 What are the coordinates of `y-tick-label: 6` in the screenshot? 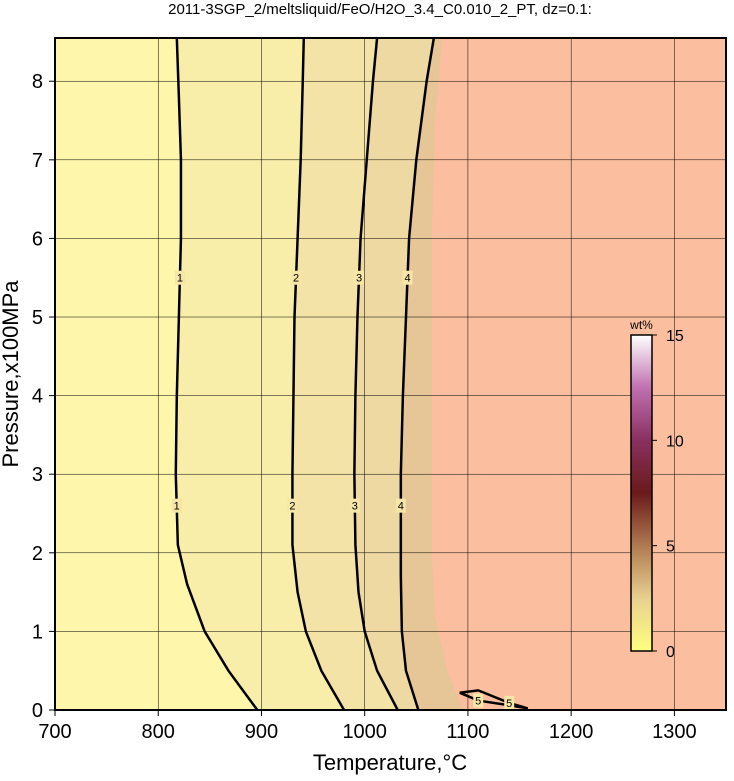 It's located at (37, 239).